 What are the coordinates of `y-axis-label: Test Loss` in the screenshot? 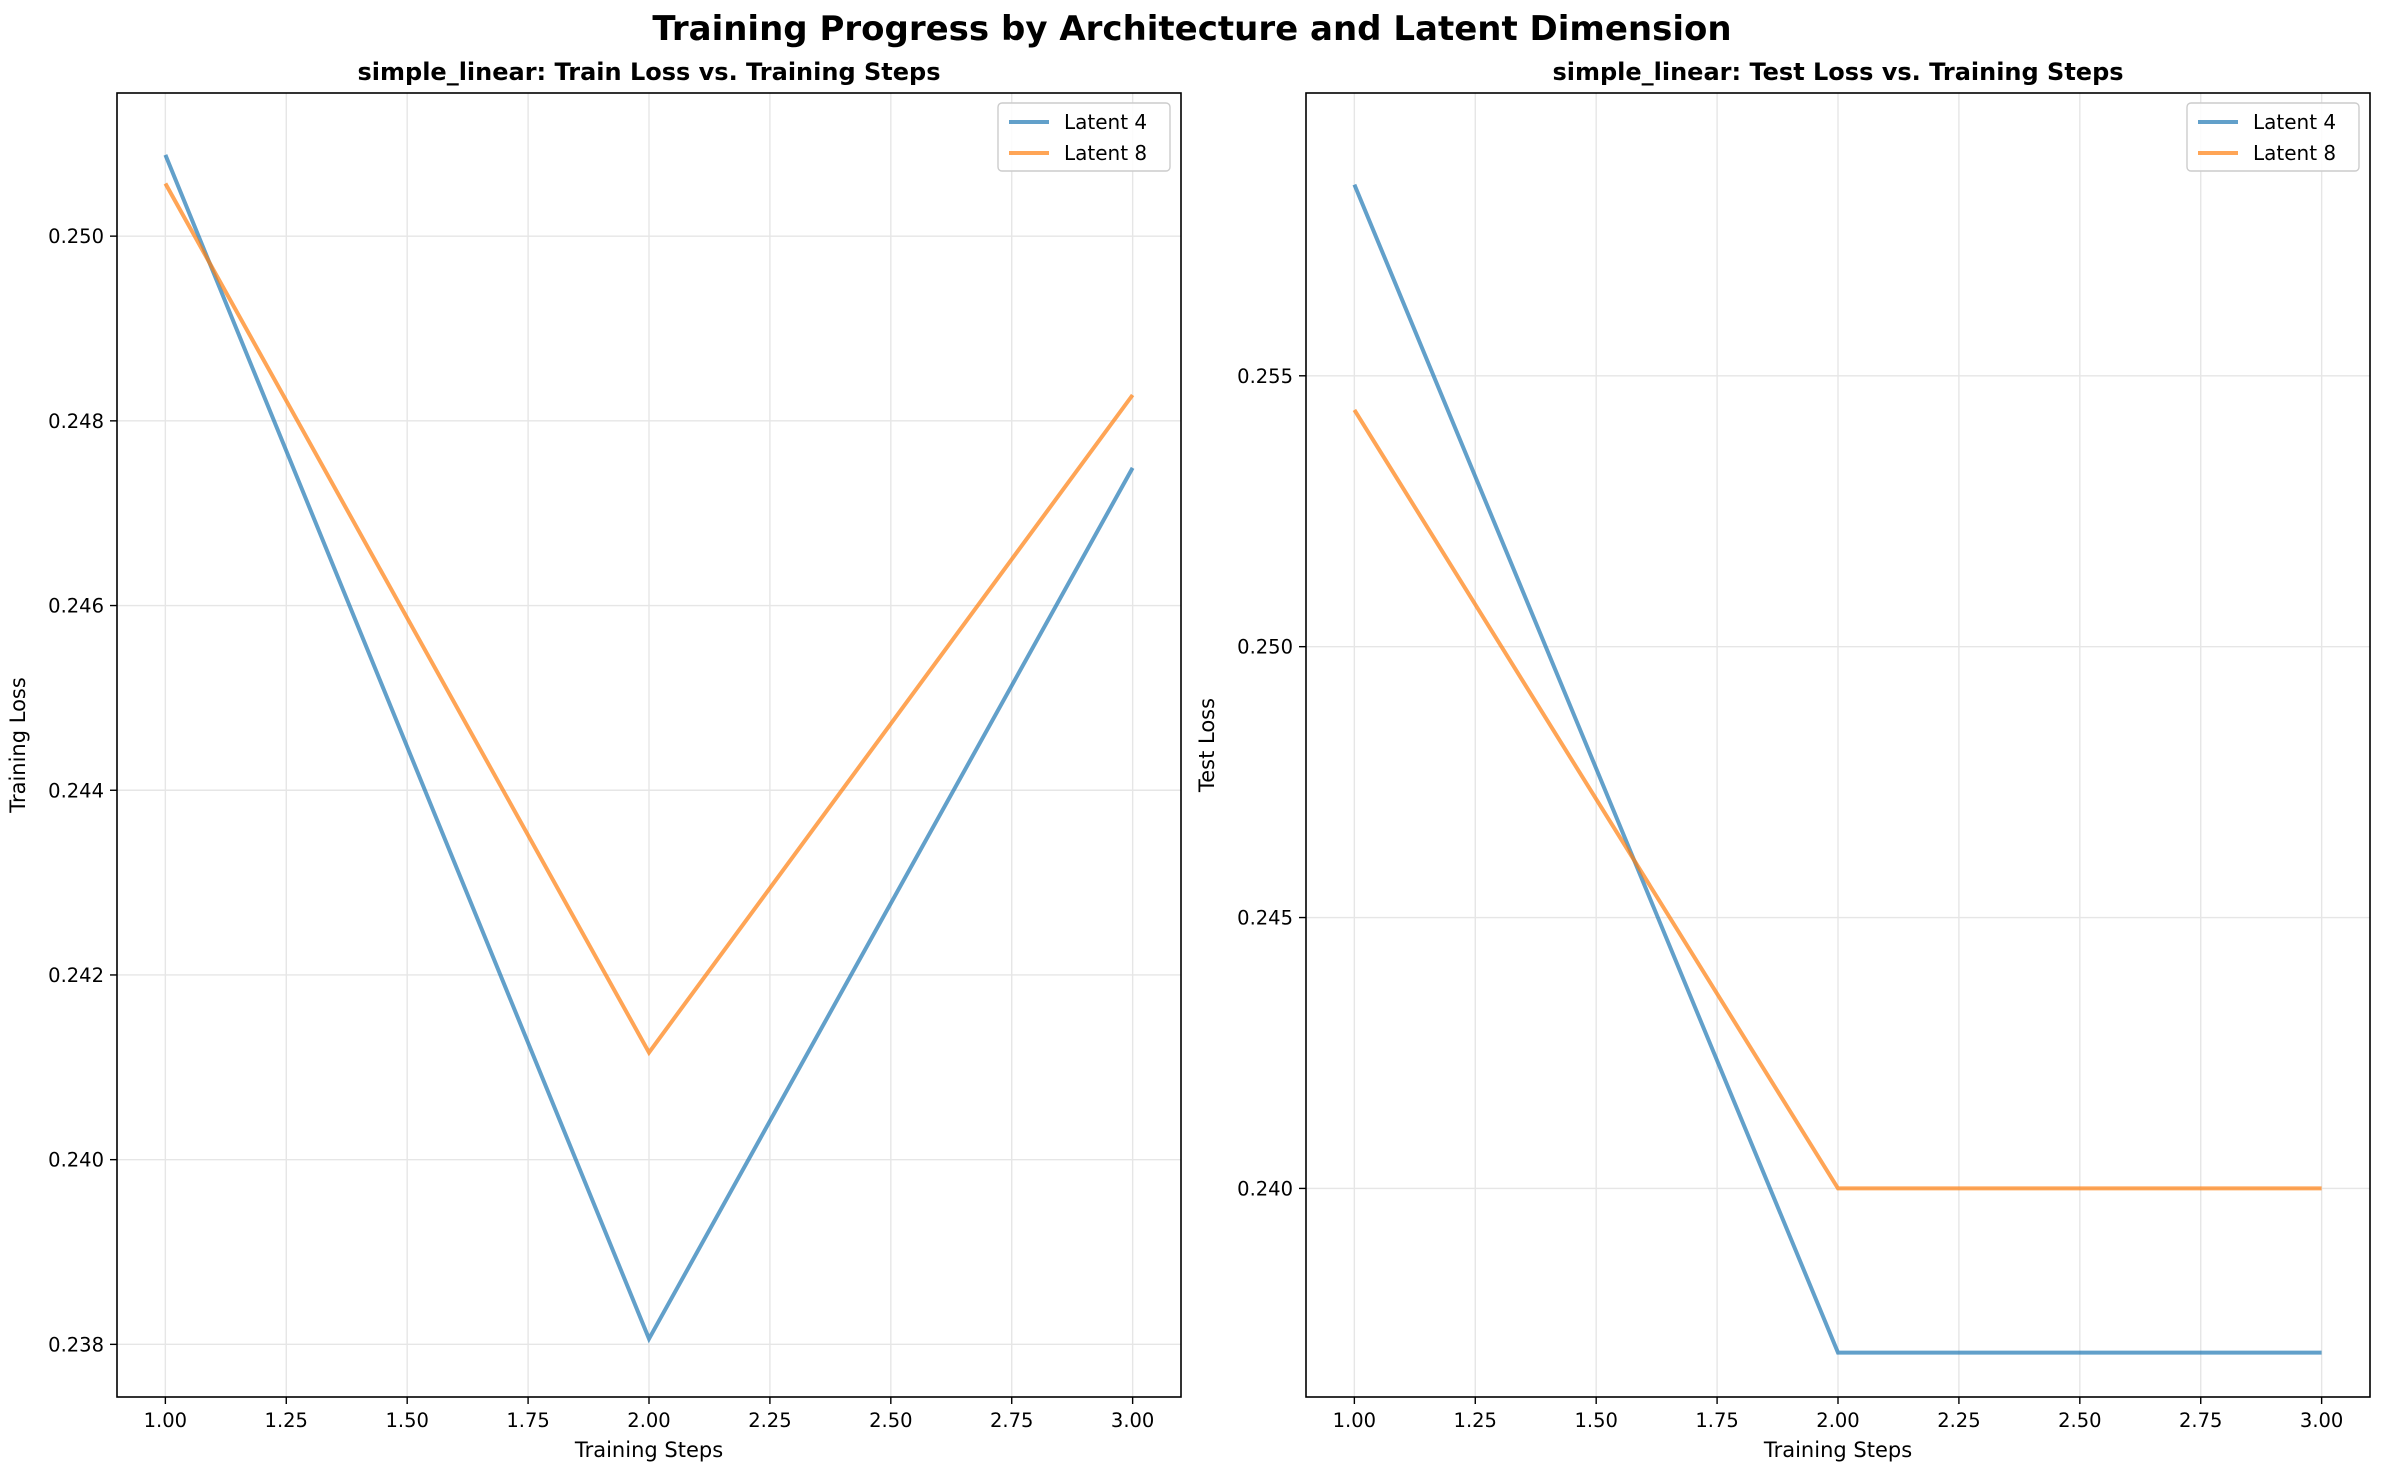 It's located at (1207, 745).